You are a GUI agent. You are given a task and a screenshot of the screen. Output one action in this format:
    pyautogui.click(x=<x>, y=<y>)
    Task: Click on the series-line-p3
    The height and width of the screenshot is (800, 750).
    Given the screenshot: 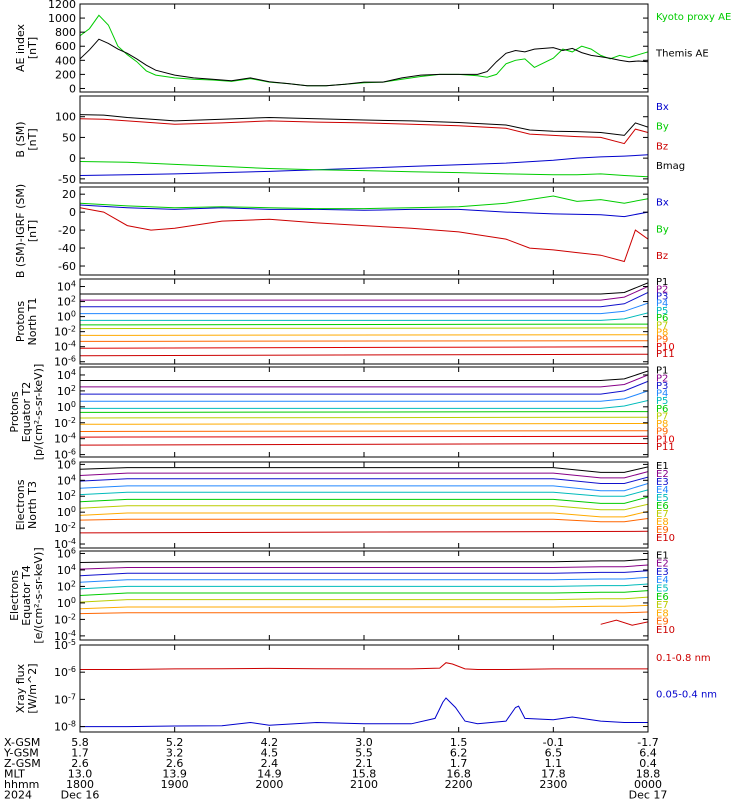 What is the action you would take?
    pyautogui.click(x=364, y=300)
    